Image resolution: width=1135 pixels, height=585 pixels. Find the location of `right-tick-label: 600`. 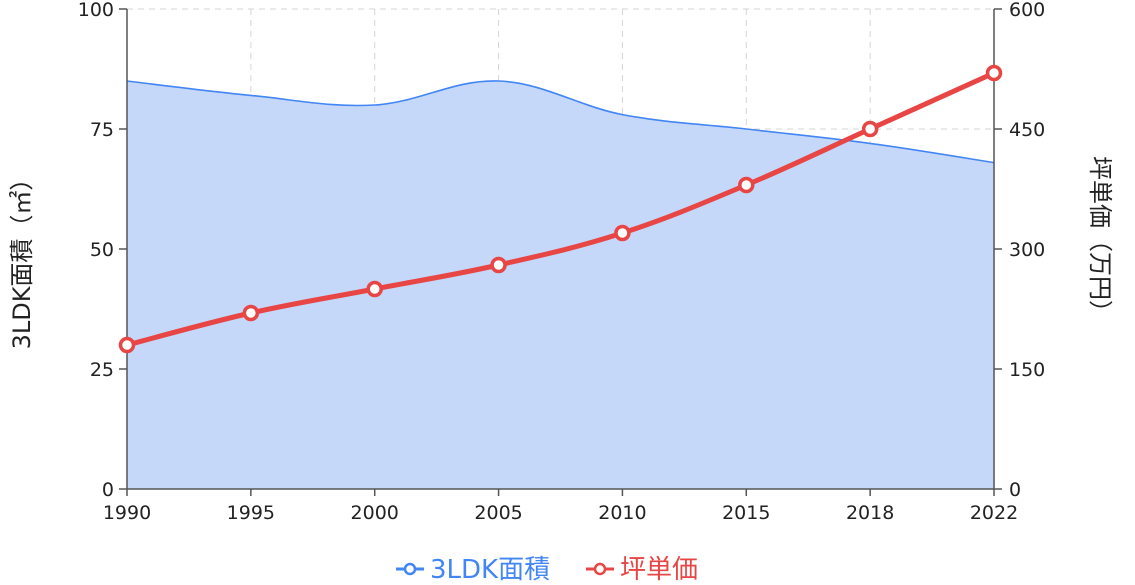

right-tick-label: 600 is located at coordinates (1027, 10).